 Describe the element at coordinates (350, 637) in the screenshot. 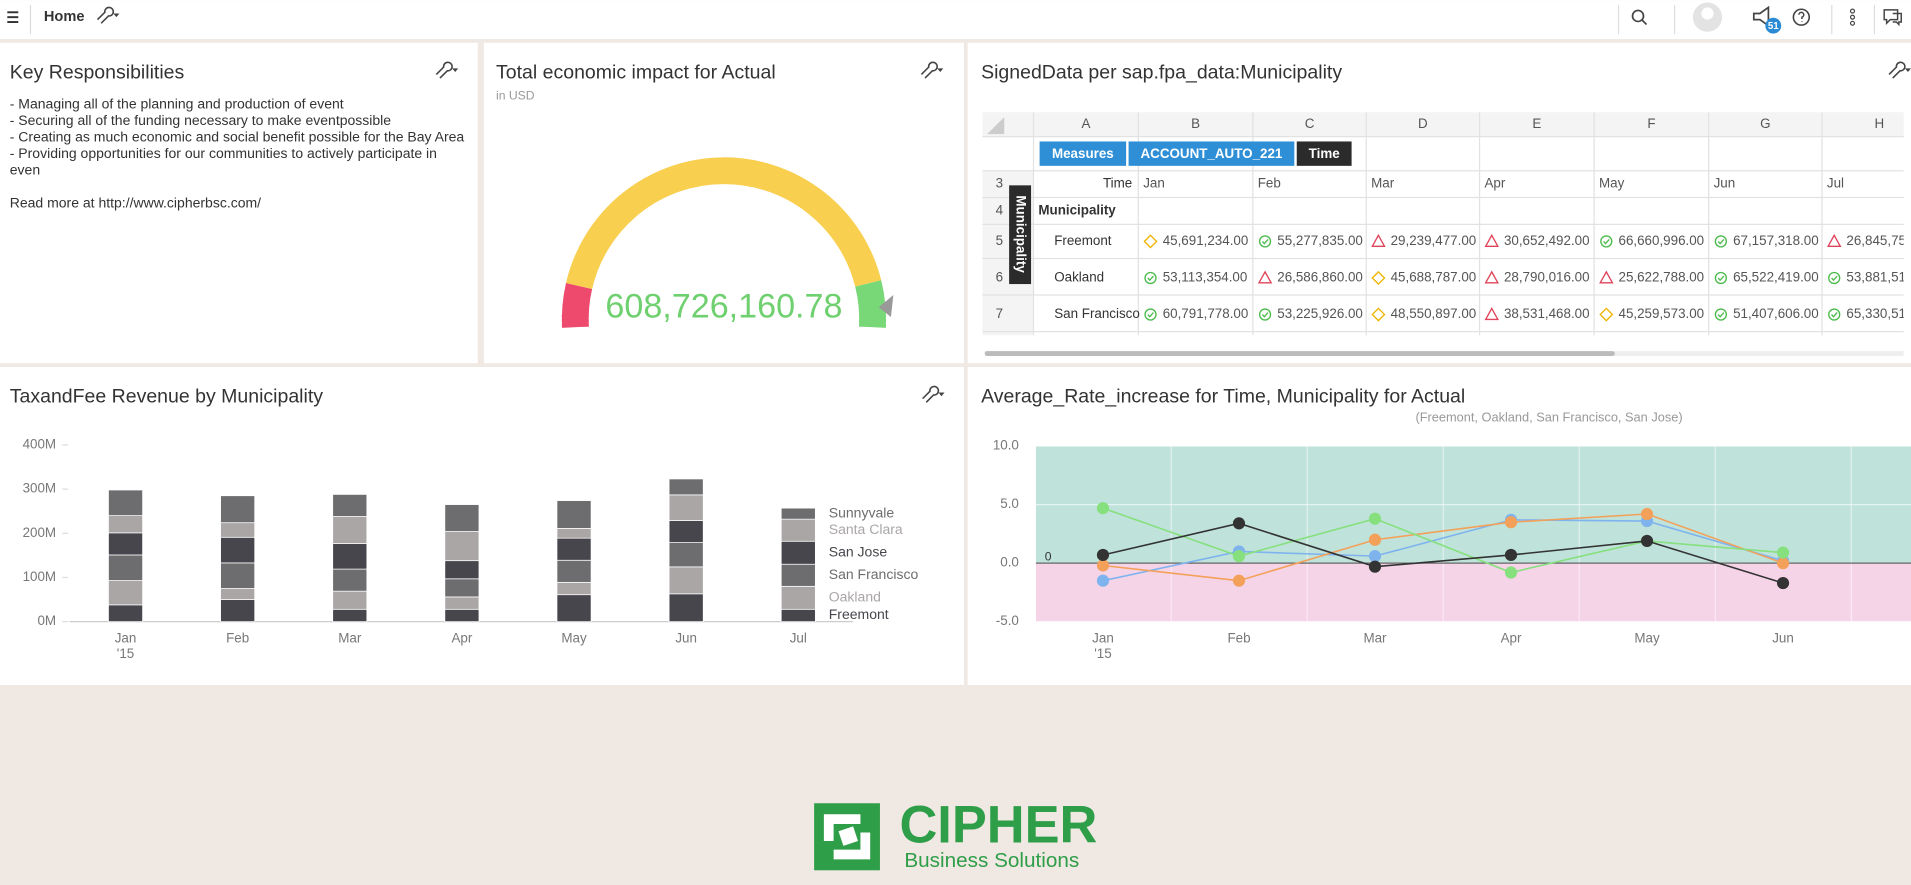

I see `x-tick-label: Mar` at that location.